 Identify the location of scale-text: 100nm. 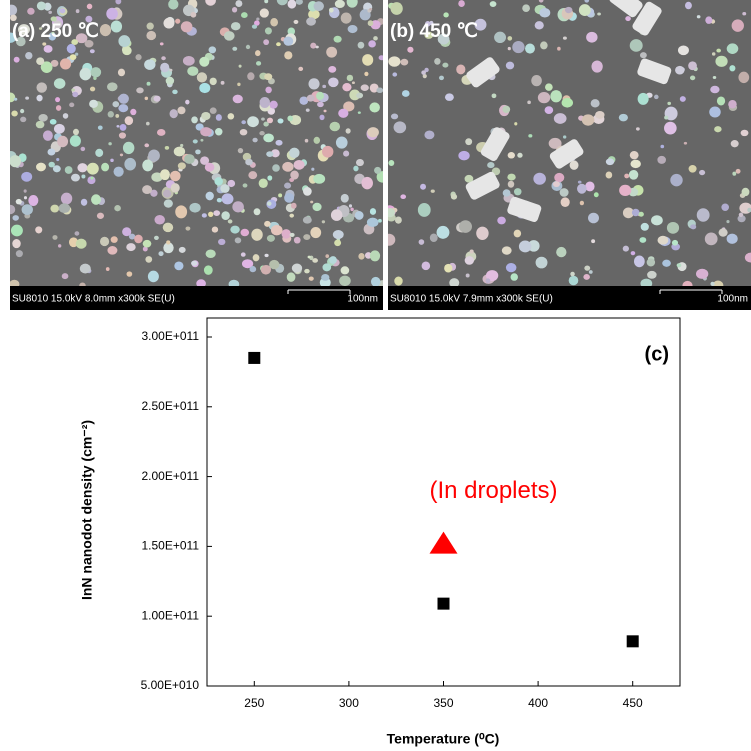
(362, 299).